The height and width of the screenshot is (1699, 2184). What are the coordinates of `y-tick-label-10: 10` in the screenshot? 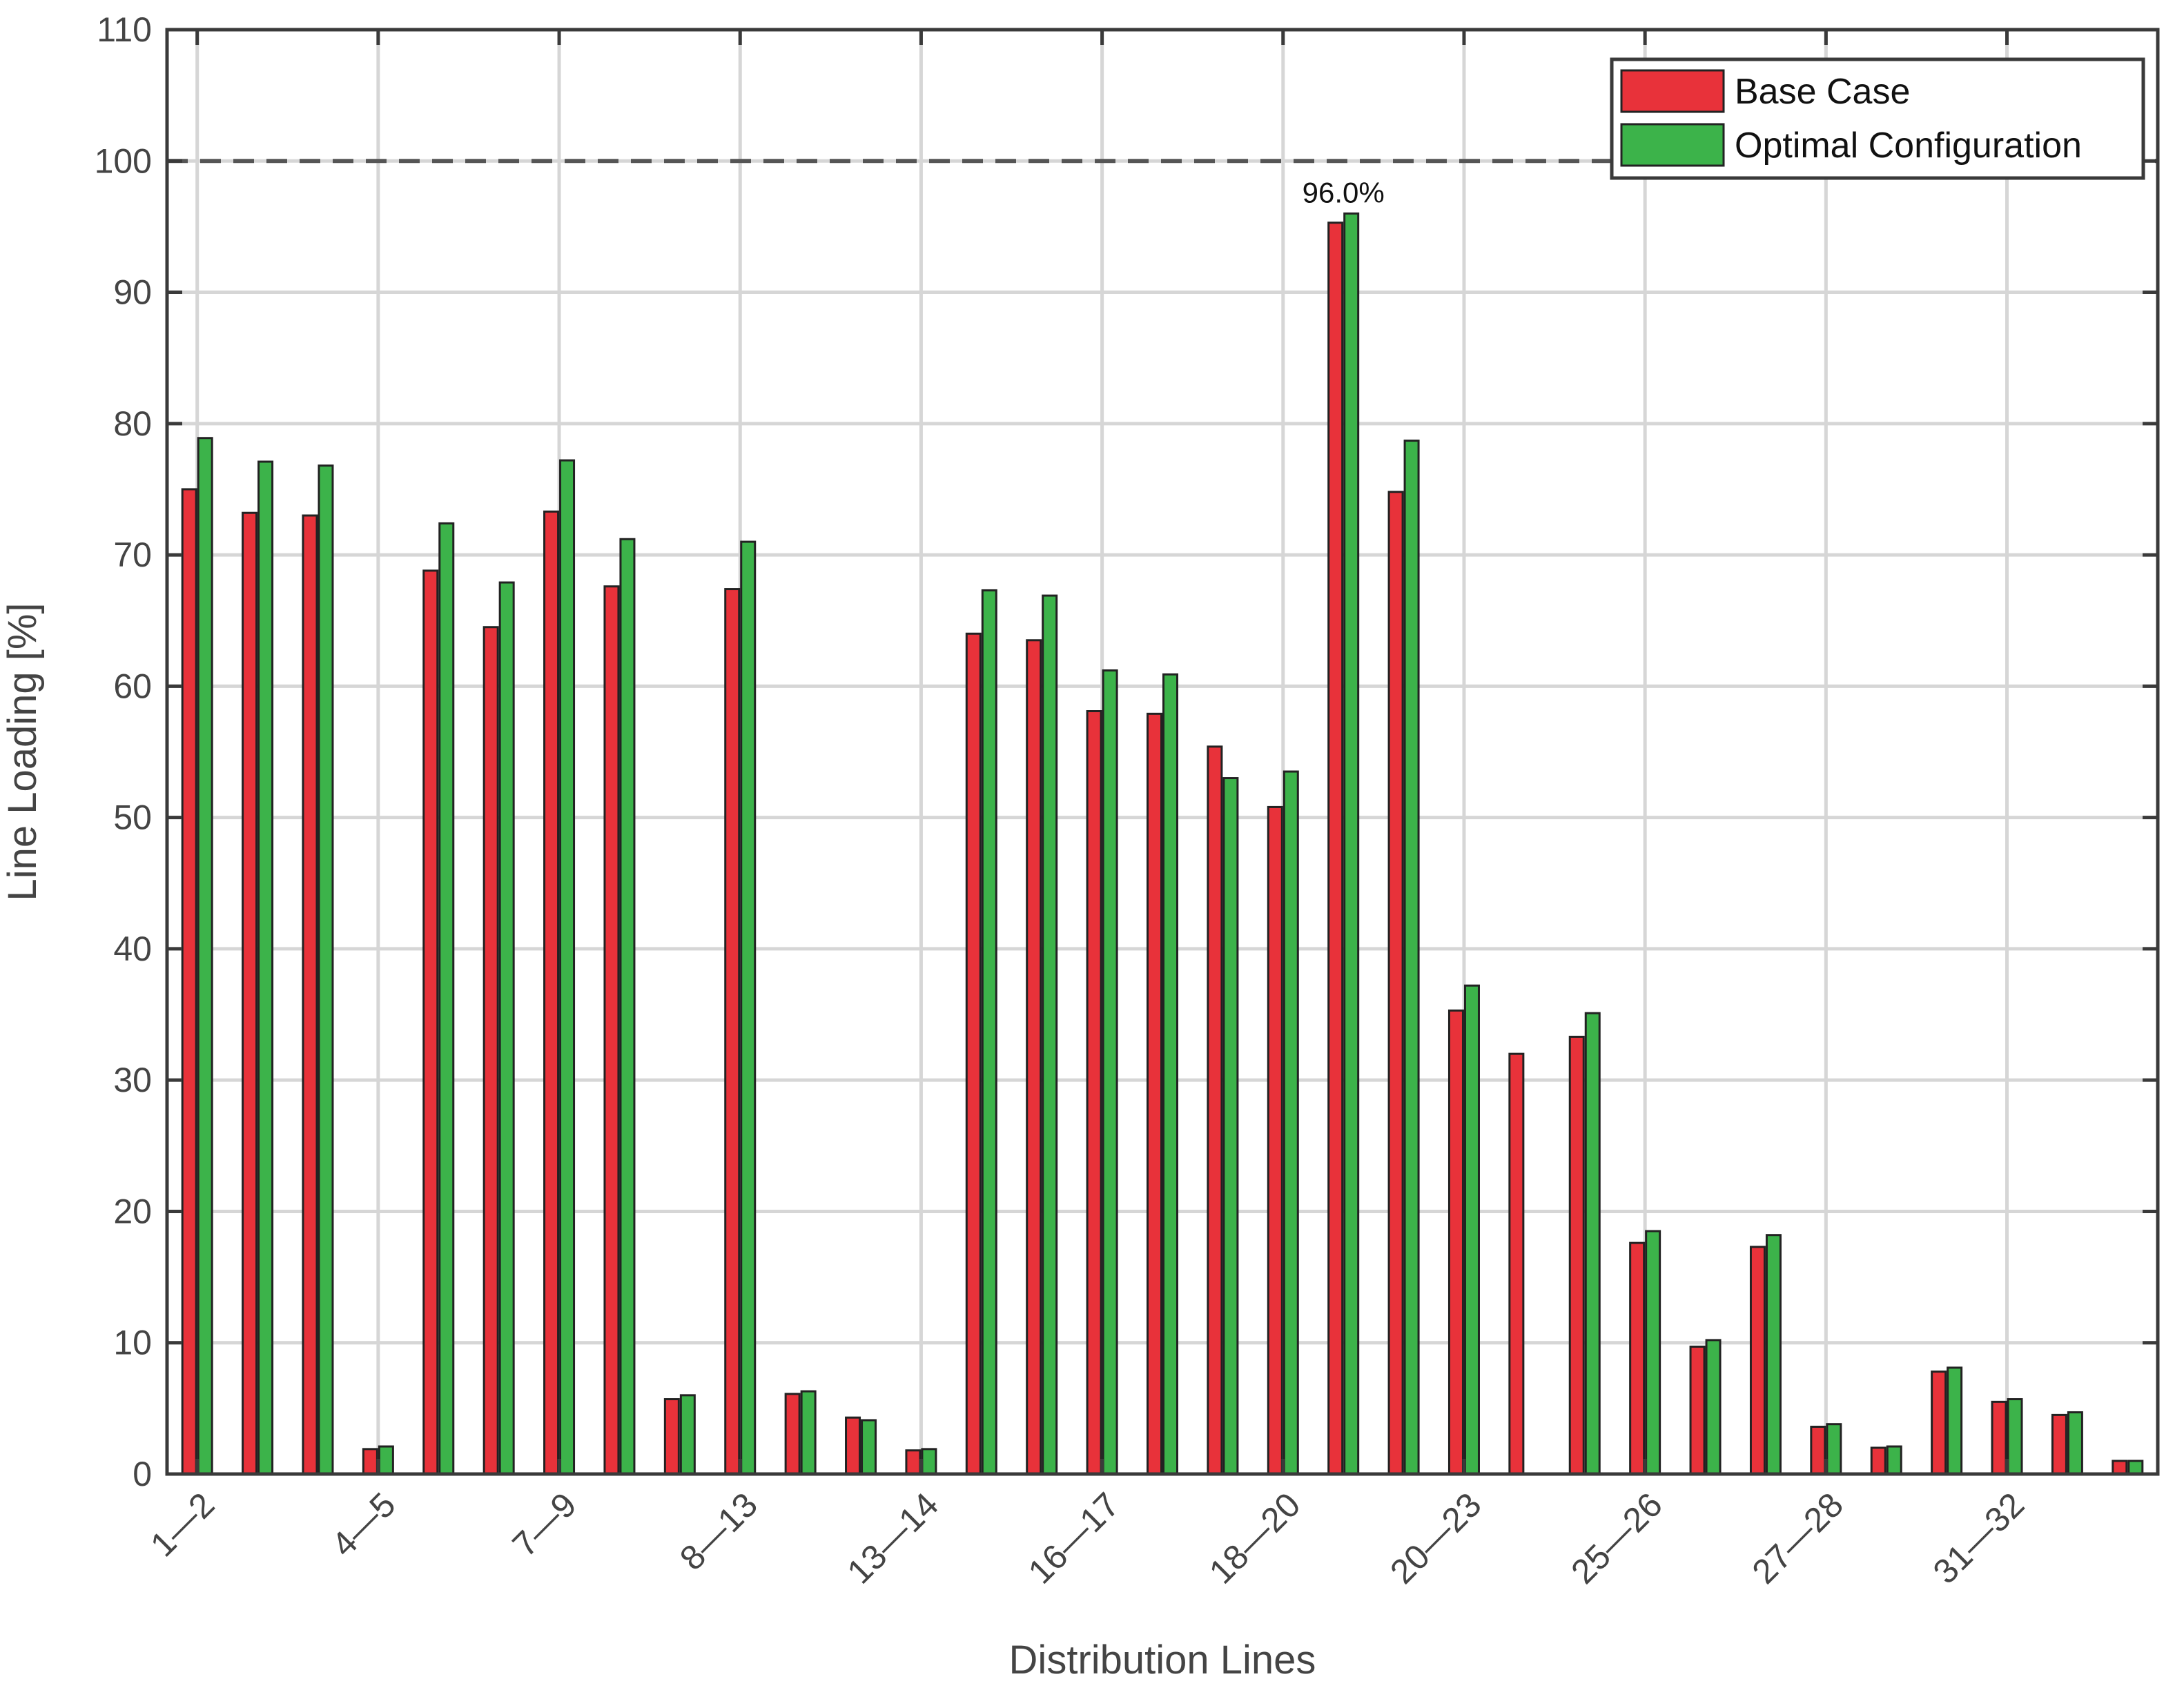 It's located at (132, 1343).